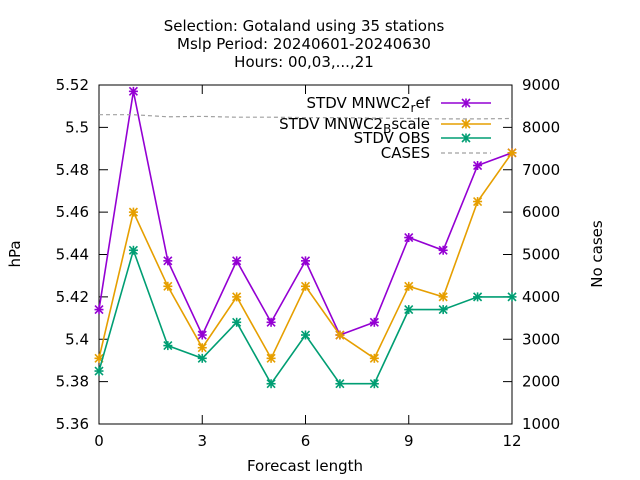  What do you see at coordinates (541, 85) in the screenshot?
I see `y2-tick-label: 9000` at bounding box center [541, 85].